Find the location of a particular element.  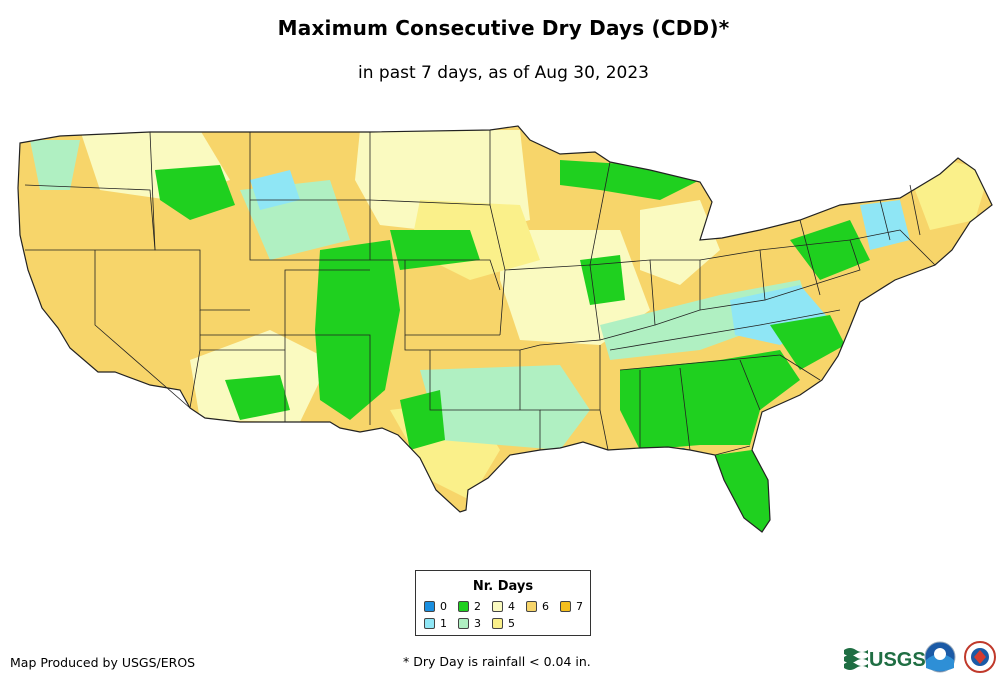

usgs-logo: USGS is located at coordinates (885, 659).